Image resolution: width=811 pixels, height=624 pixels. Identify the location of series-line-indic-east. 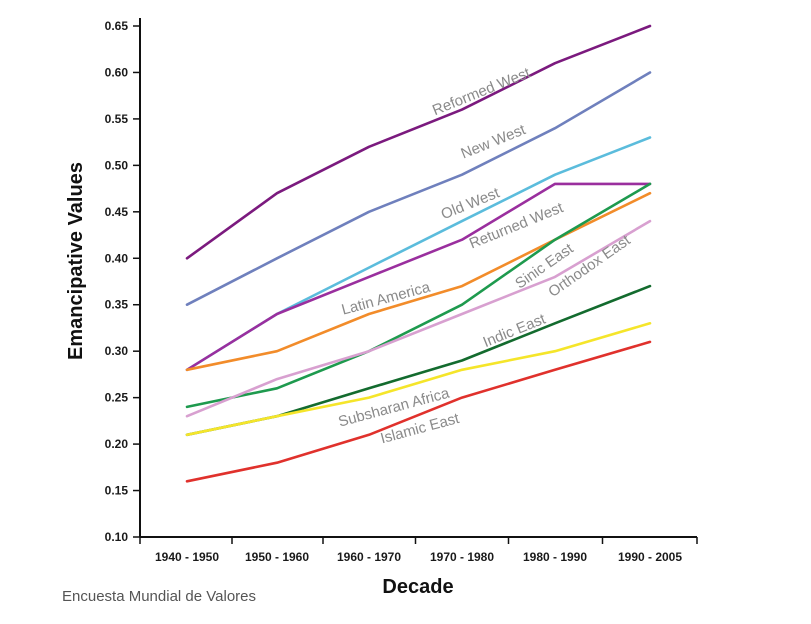
(418, 360).